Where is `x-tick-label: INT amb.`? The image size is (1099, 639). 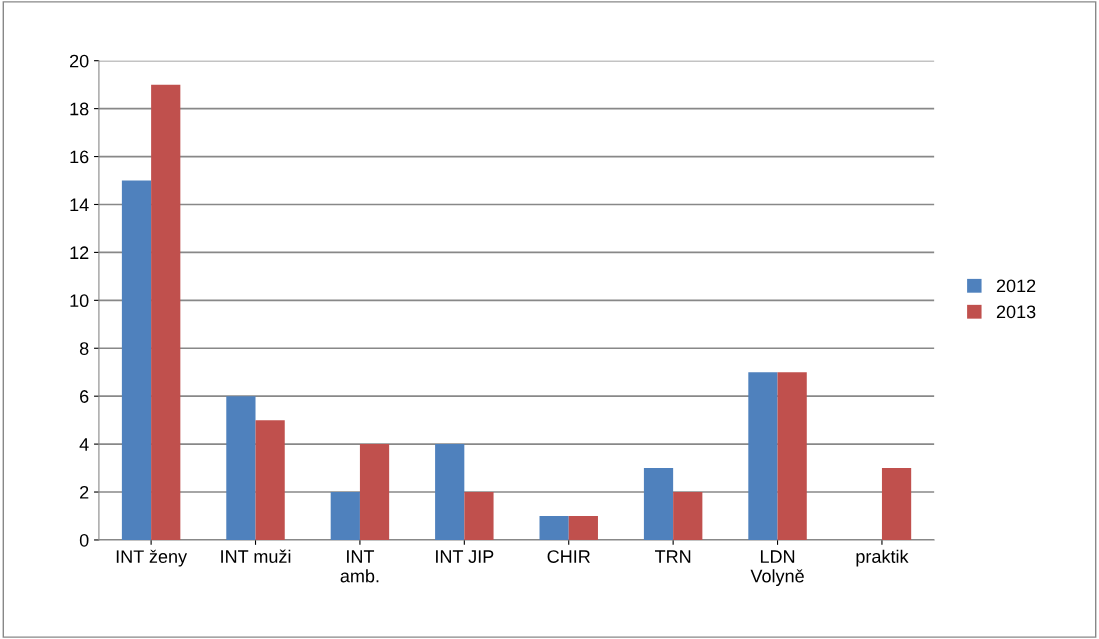 x-tick-label: INT amb. is located at coordinates (359, 566).